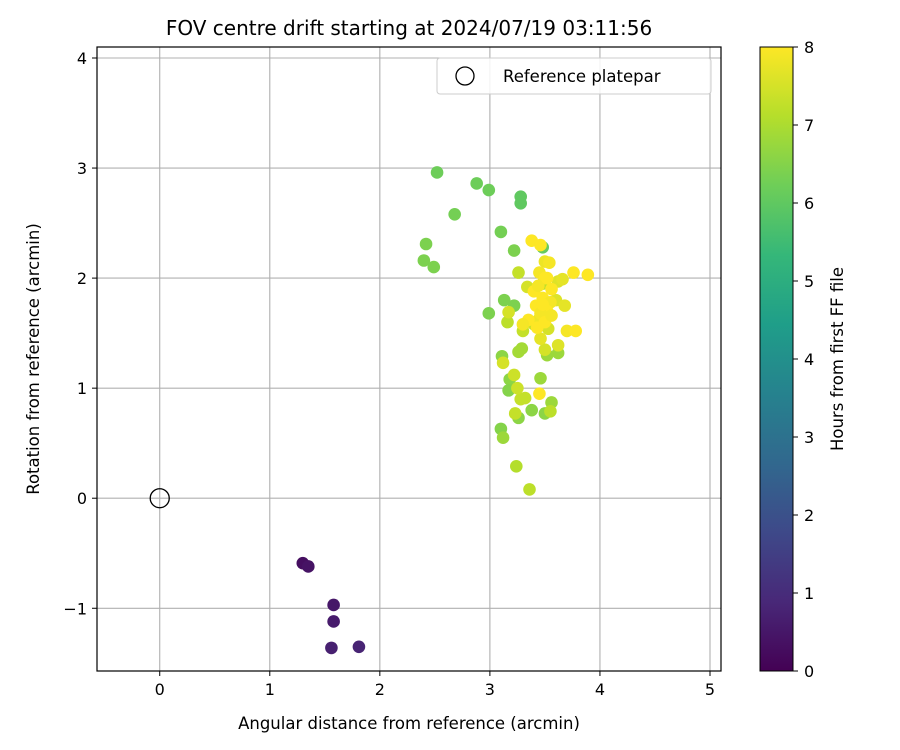 The image size is (900, 750). I want to click on x-tick-label: 2, so click(380, 689).